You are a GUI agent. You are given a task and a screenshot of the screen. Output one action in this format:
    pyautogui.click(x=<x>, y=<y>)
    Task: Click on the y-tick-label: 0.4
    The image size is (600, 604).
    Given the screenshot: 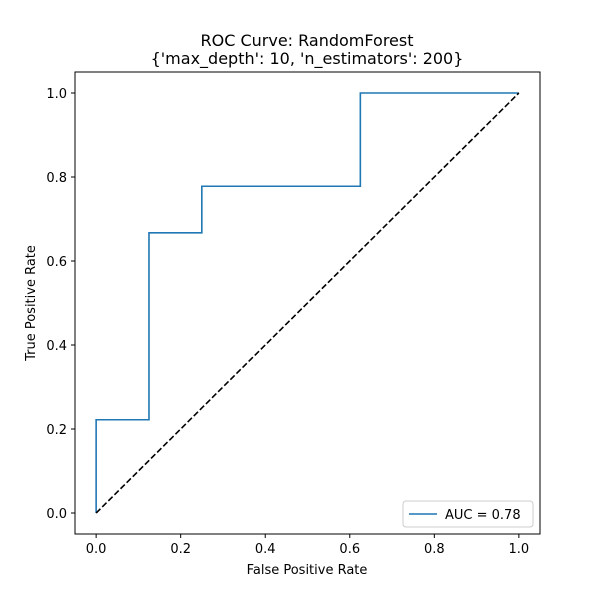 What is the action you would take?
    pyautogui.click(x=56, y=346)
    